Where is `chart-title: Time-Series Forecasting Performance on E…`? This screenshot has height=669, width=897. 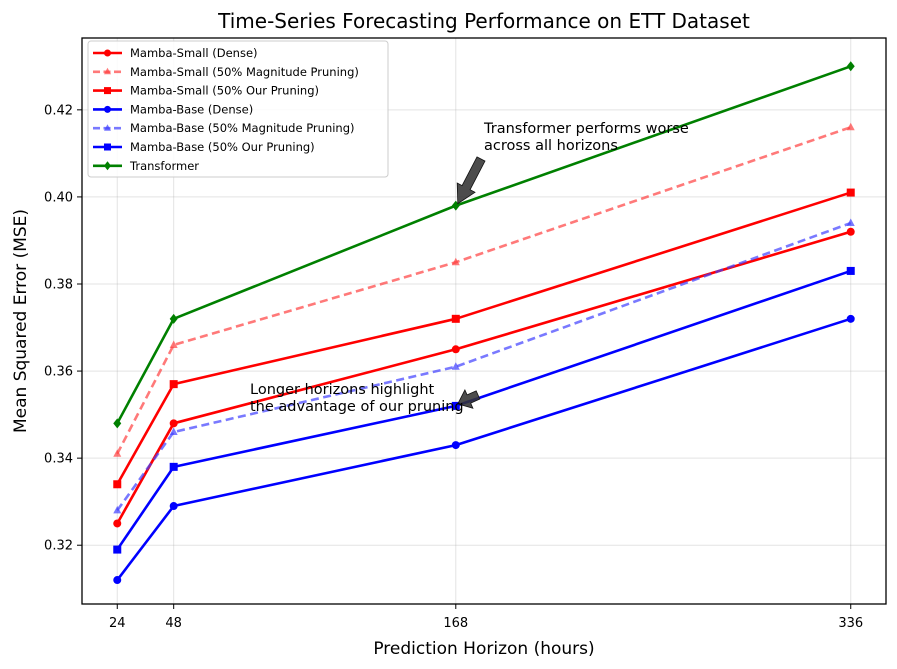 chart-title: Time-Series Forecasting Performance on E… is located at coordinates (483, 21).